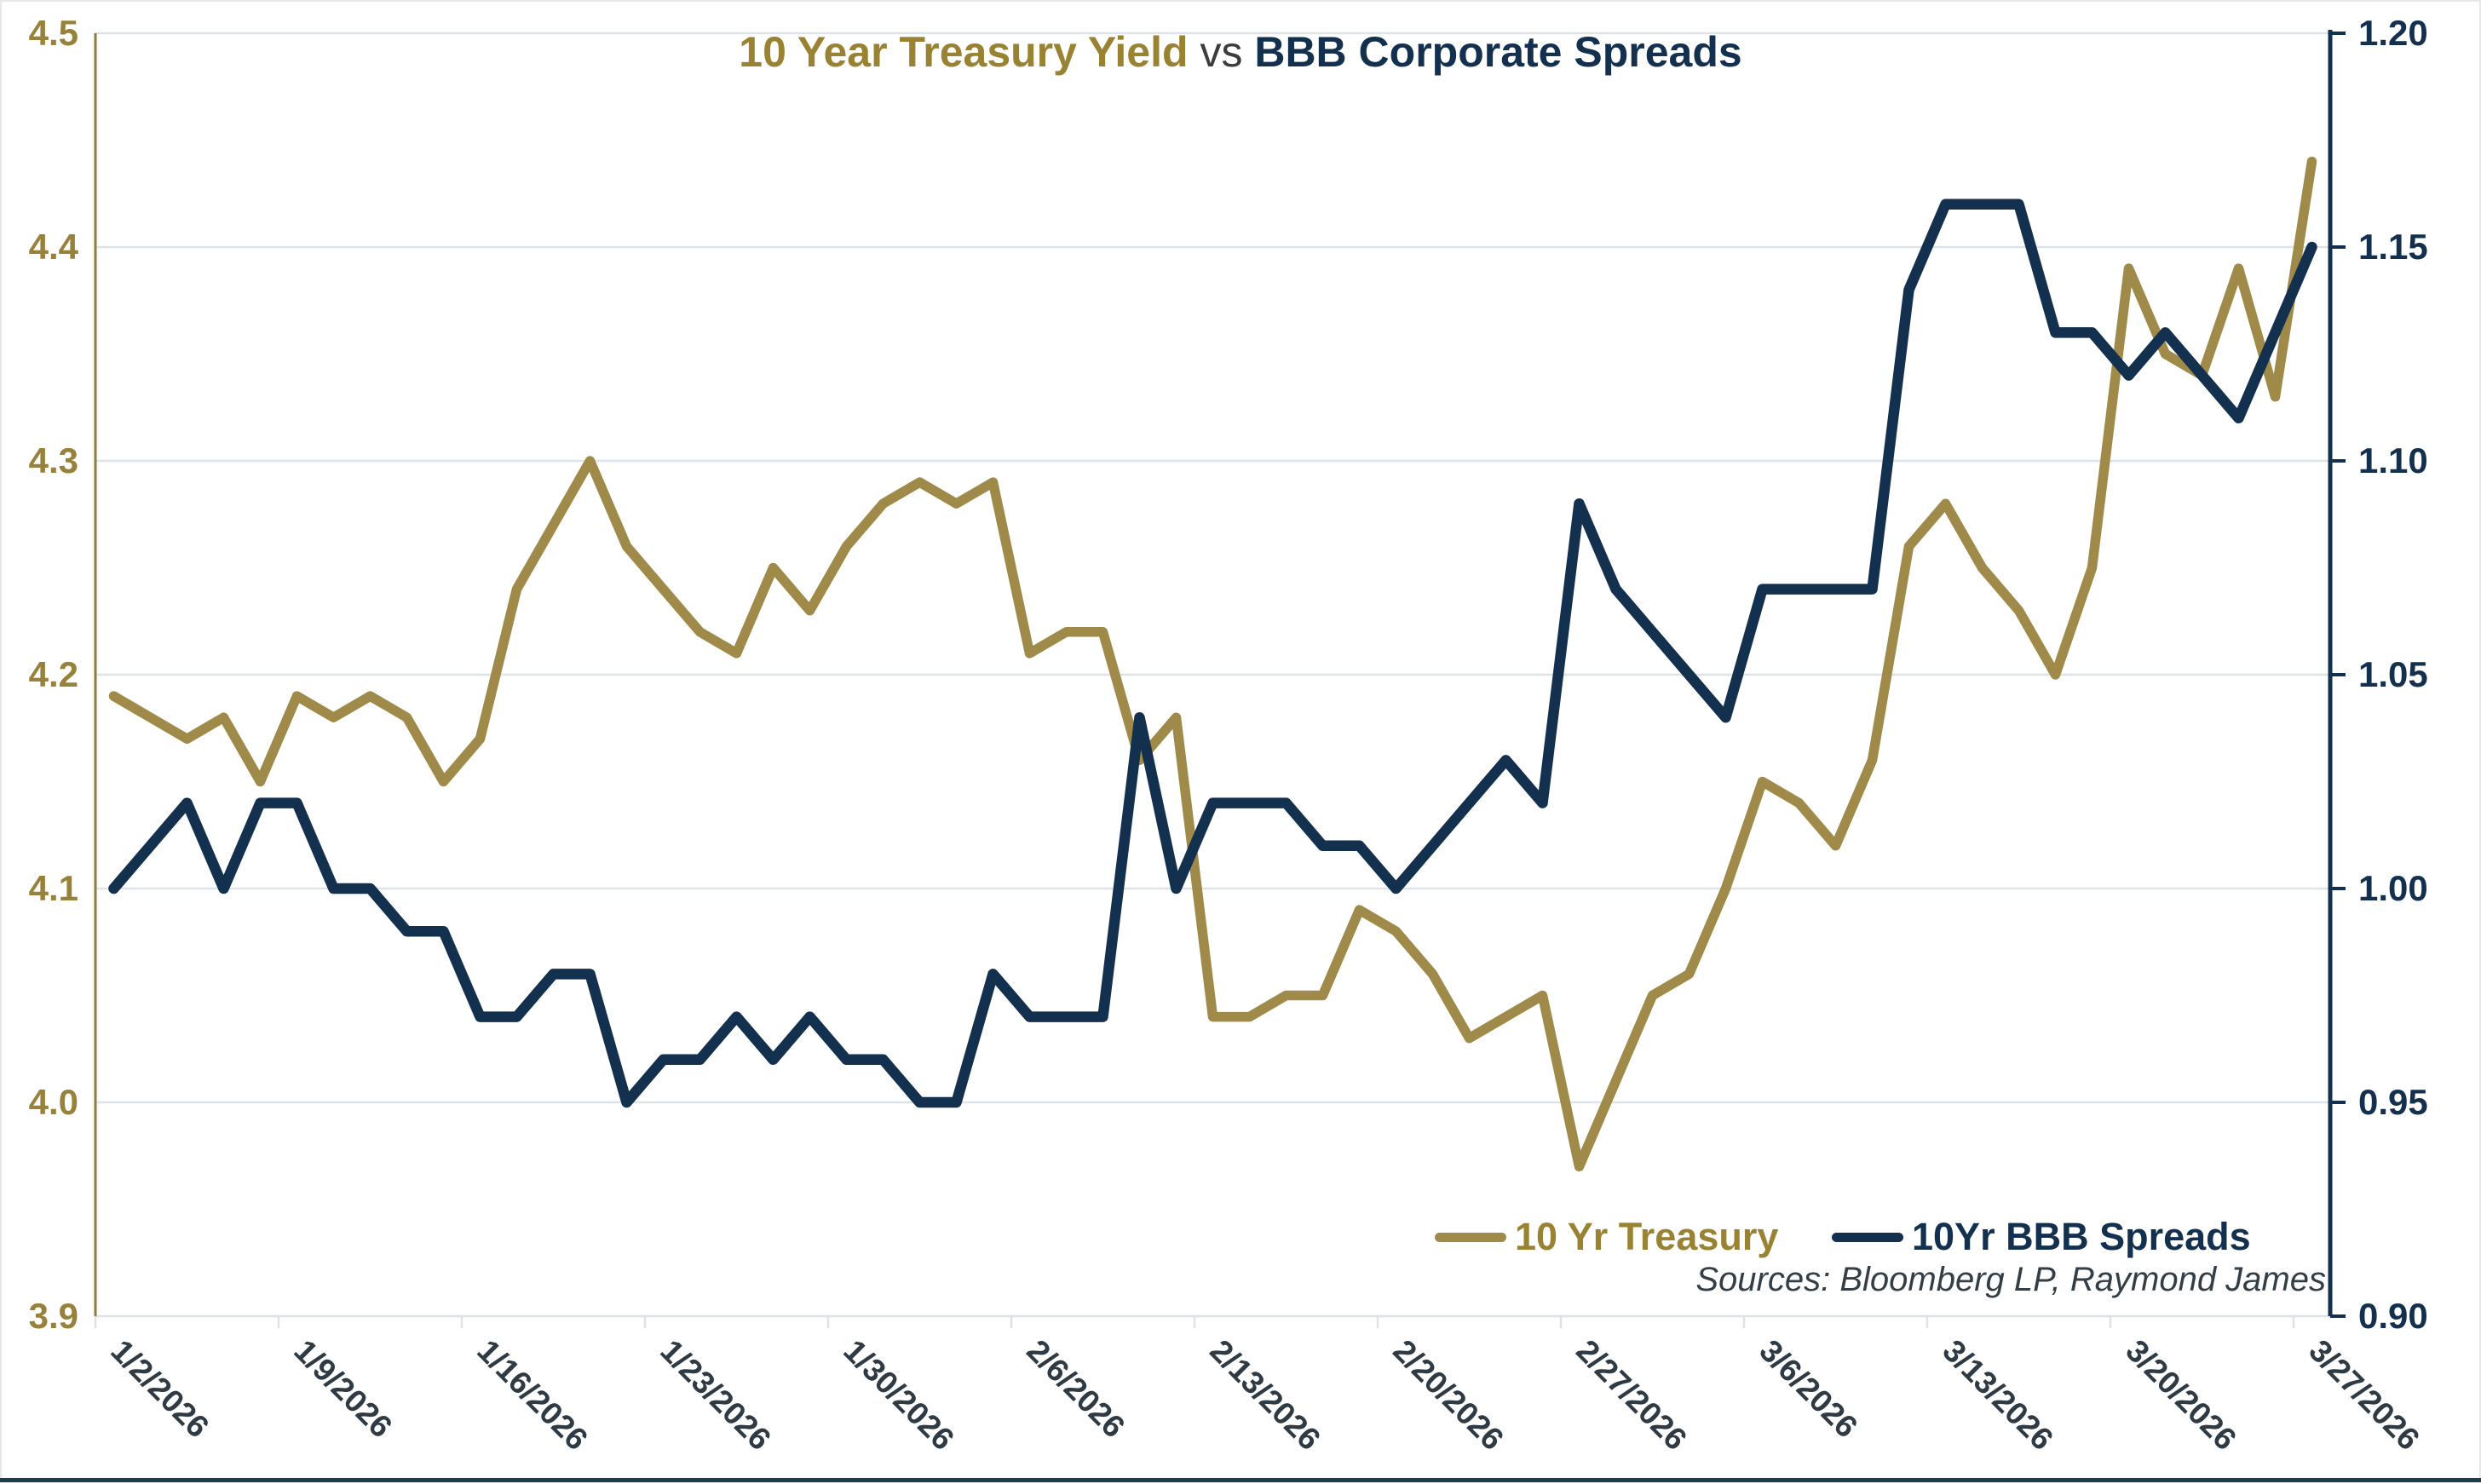 This screenshot has height=1484, width=2481. I want to click on left-axis-label: 4.2, so click(53, 674).